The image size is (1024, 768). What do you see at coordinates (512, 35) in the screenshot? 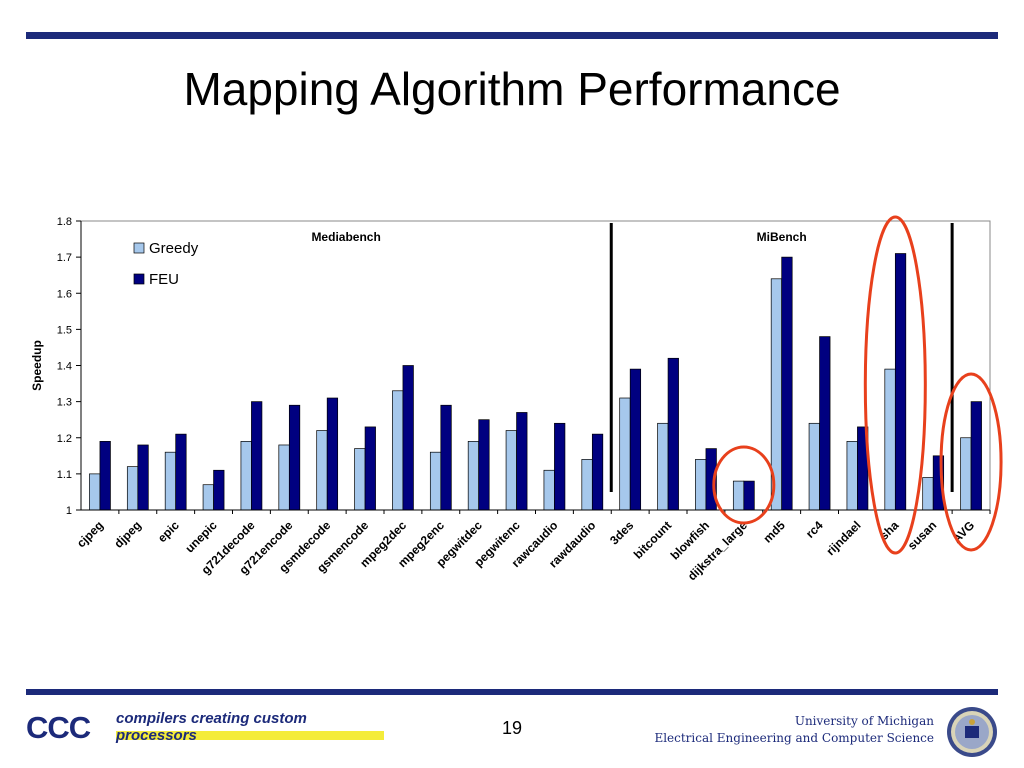
I see `top-rule` at bounding box center [512, 35].